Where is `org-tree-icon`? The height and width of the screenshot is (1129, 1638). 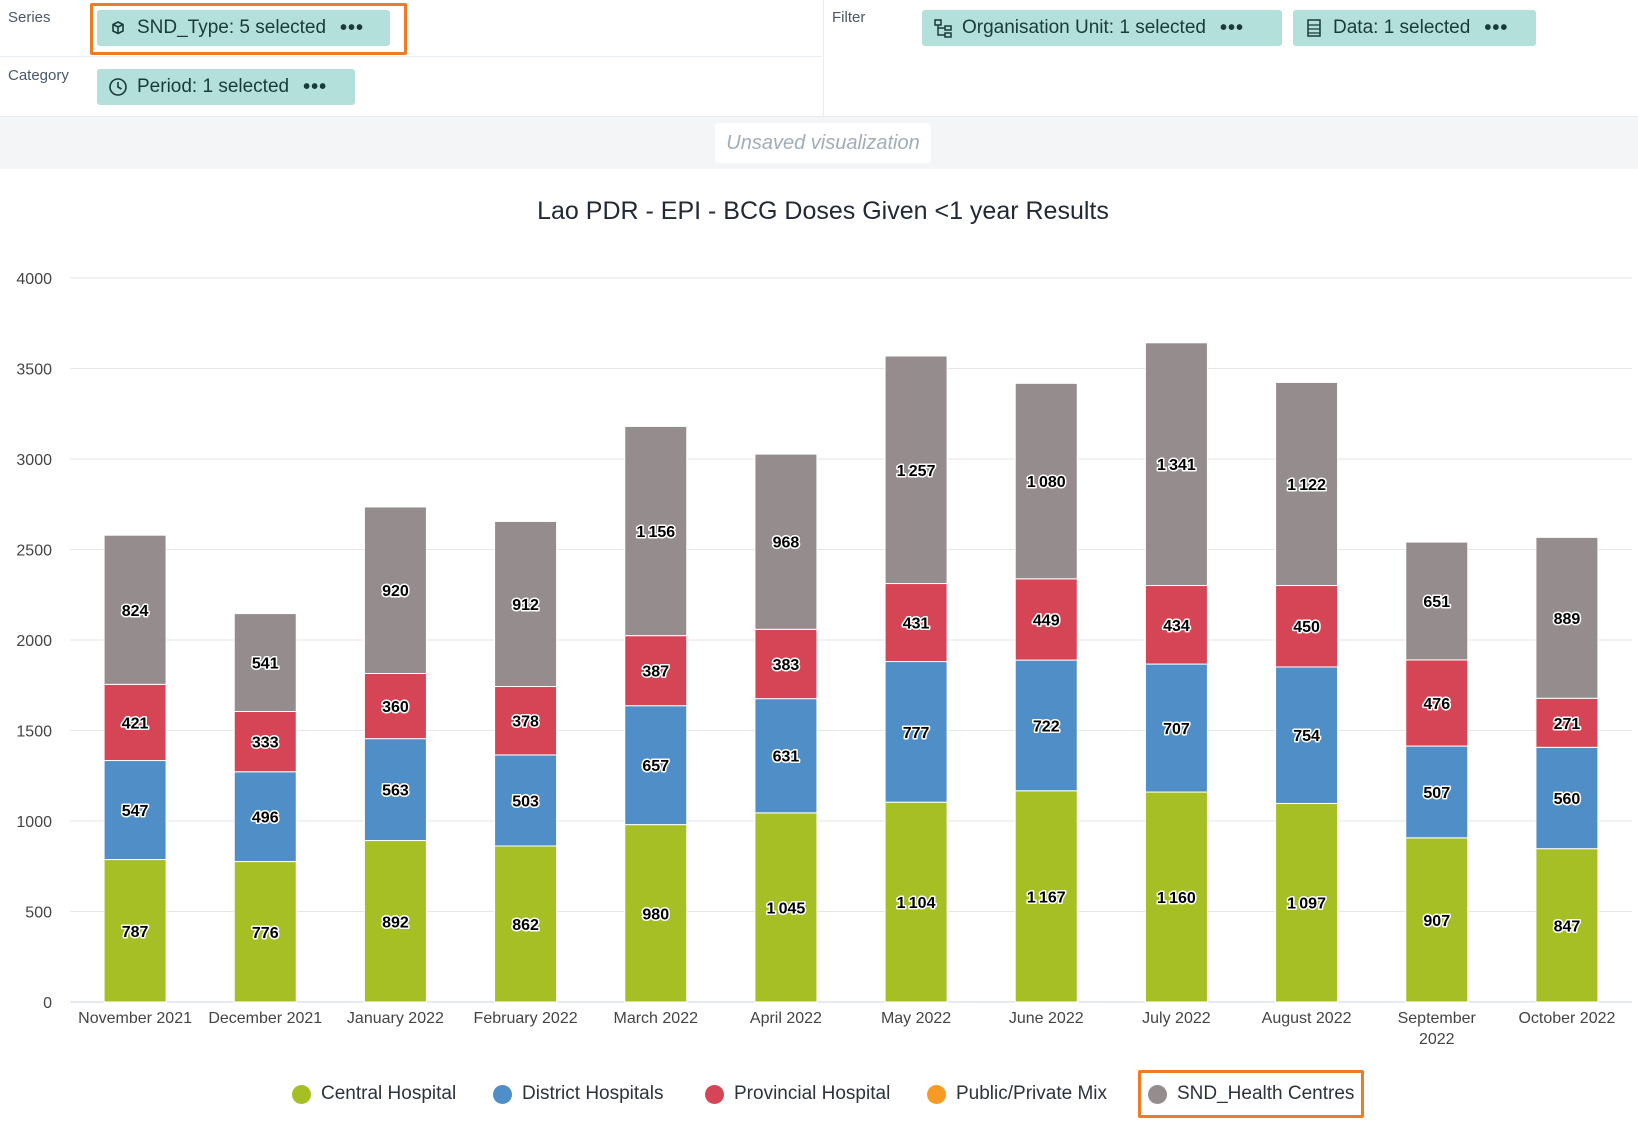
org-tree-icon is located at coordinates (943, 28).